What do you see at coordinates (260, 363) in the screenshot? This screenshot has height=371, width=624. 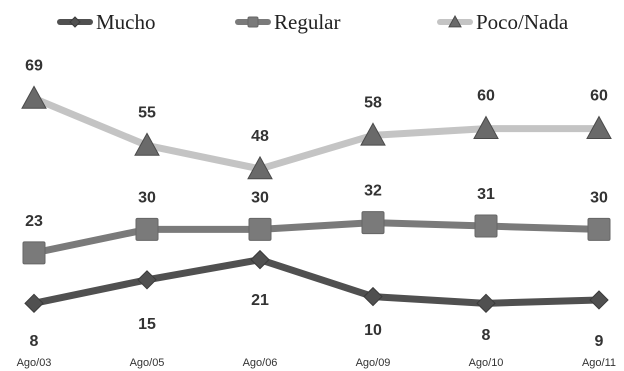 I see `x-tick-label-ago-06: Ago/06` at bounding box center [260, 363].